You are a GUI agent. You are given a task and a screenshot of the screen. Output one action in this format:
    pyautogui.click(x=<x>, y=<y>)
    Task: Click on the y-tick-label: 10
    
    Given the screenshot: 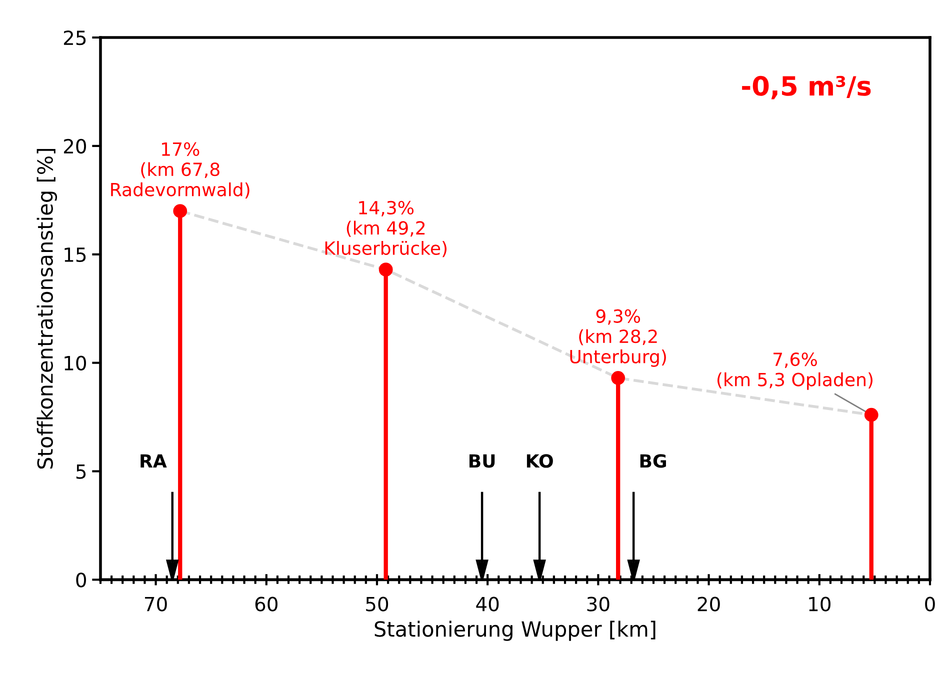 What is the action you would take?
    pyautogui.click(x=75, y=363)
    